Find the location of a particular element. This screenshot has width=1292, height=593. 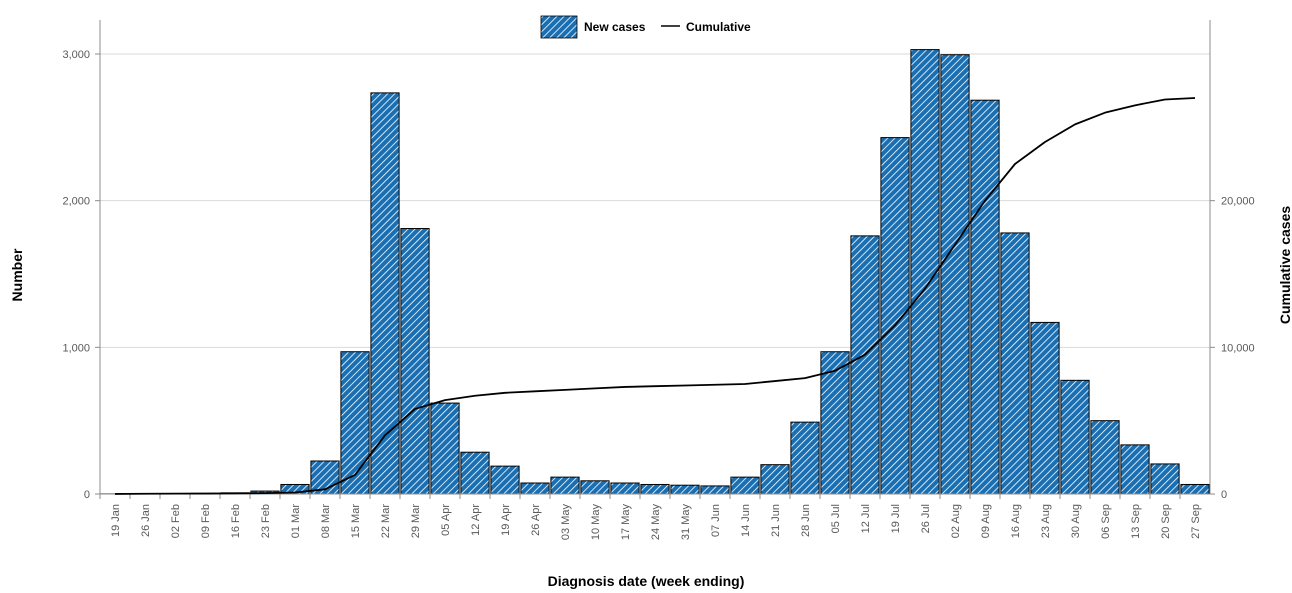

bar-17-may is located at coordinates (625, 488).